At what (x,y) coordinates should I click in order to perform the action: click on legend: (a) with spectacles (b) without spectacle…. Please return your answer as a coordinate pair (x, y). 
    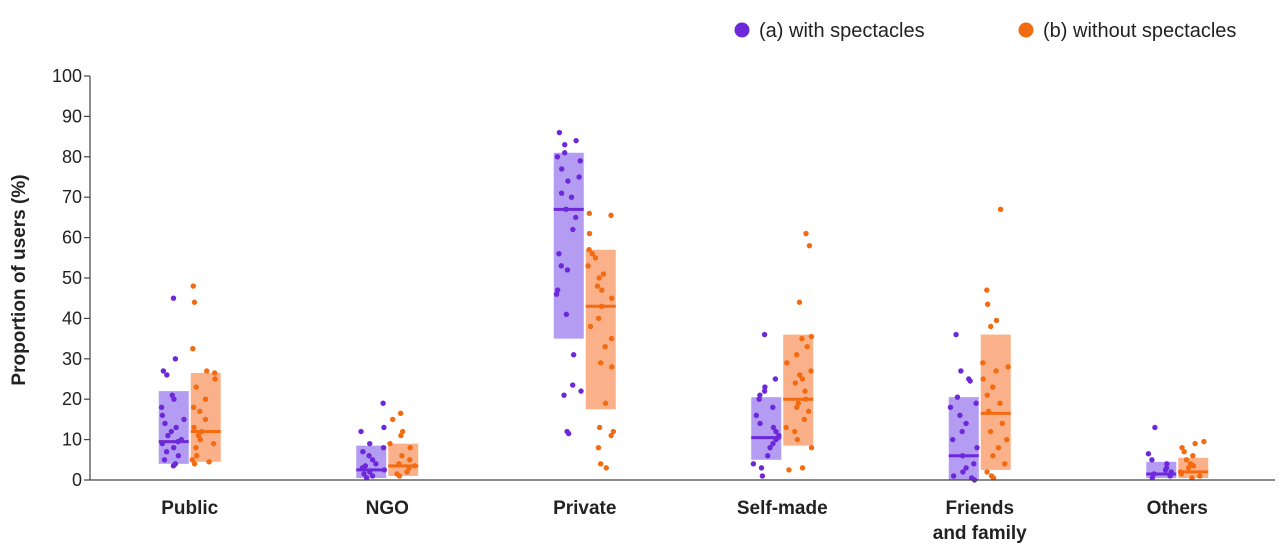
    Looking at the image, I should click on (985, 31).